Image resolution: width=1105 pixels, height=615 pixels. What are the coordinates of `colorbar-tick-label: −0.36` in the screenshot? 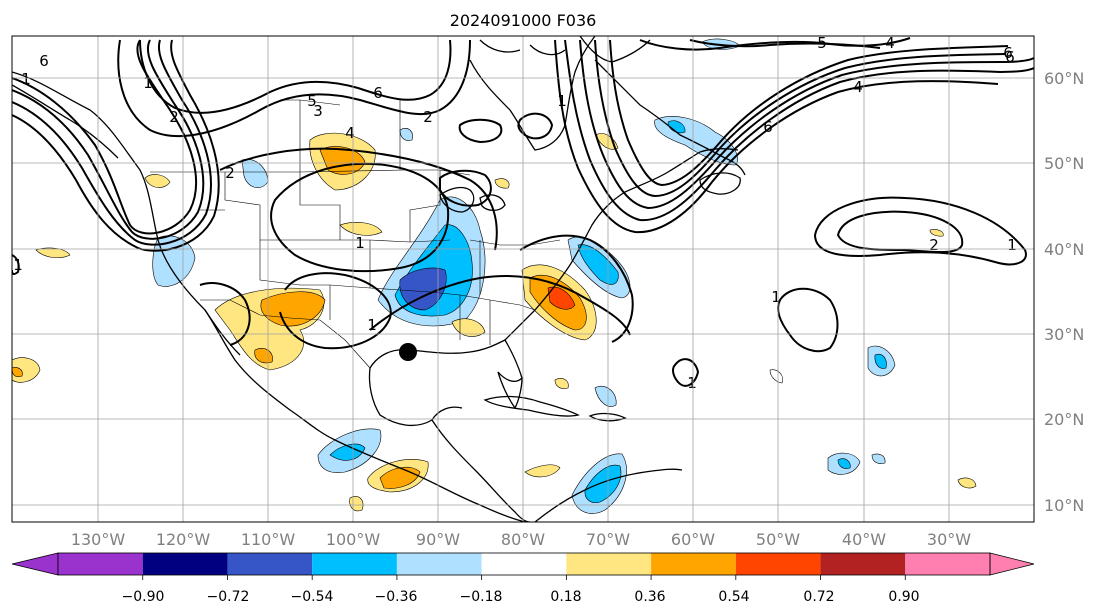 It's located at (396, 597).